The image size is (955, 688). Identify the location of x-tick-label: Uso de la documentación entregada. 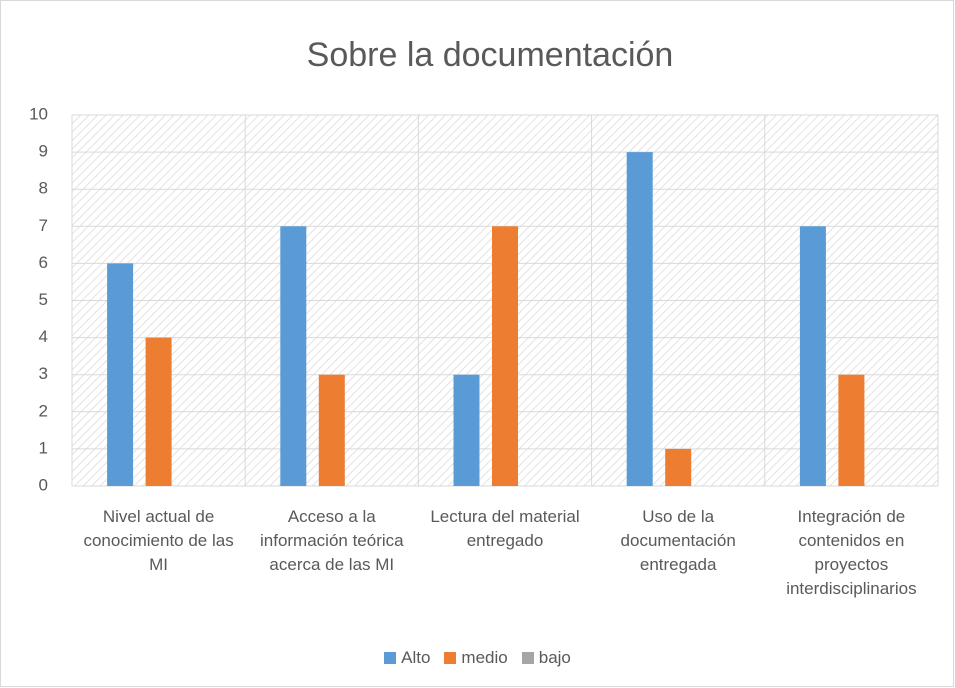
(678, 540).